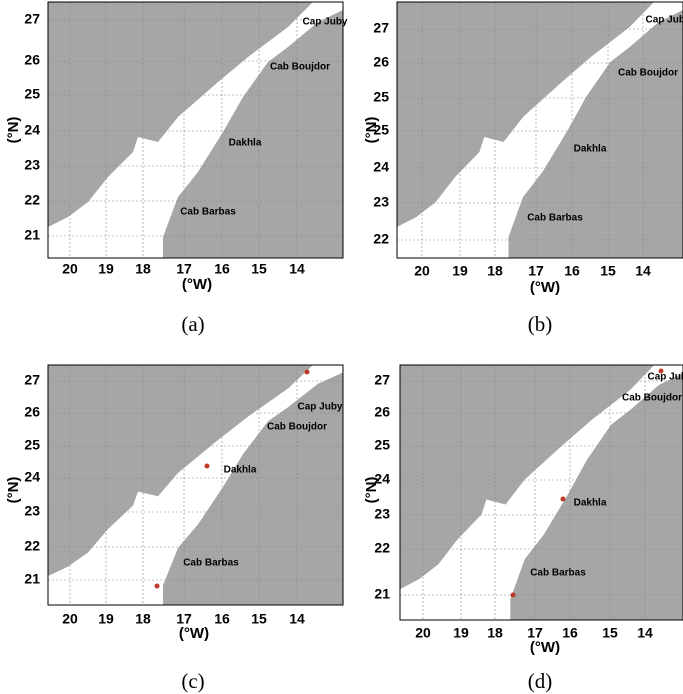  Describe the element at coordinates (192, 324) in the screenshot. I see `panel-caption: (a)` at that location.